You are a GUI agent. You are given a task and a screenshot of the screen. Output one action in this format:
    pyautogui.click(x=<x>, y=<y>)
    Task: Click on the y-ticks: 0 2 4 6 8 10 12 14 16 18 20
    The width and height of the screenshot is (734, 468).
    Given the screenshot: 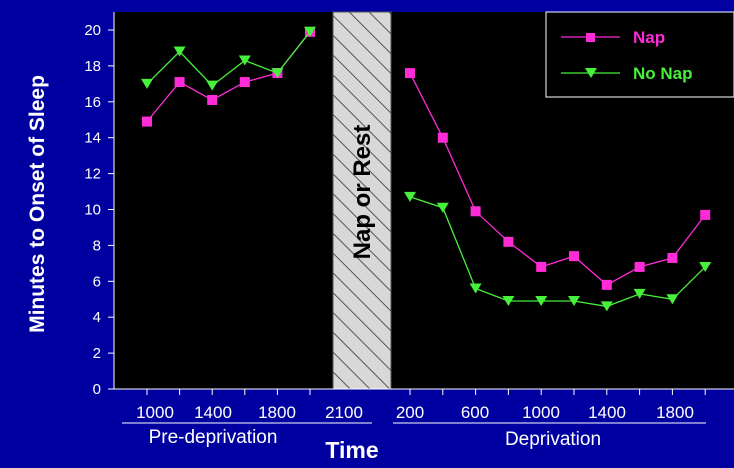 What is the action you would take?
    pyautogui.click(x=99, y=210)
    